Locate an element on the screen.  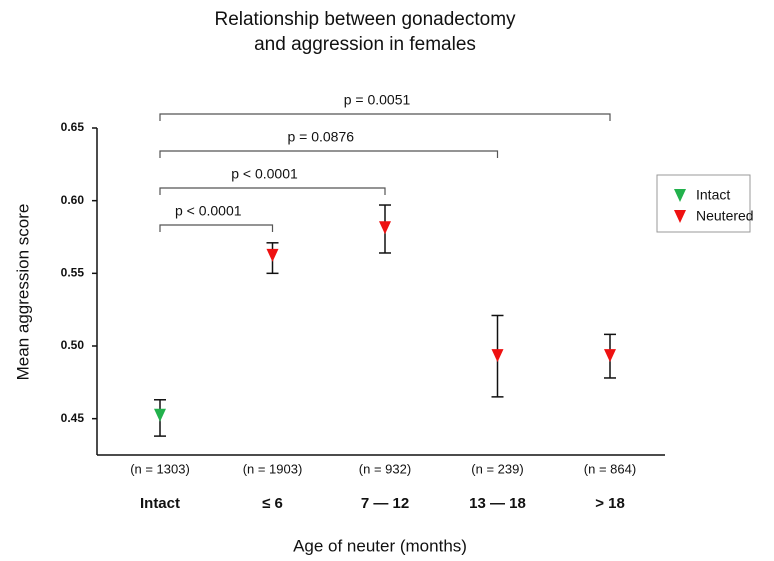
y-axis-label: Mean aggression score is located at coordinates (22, 292).